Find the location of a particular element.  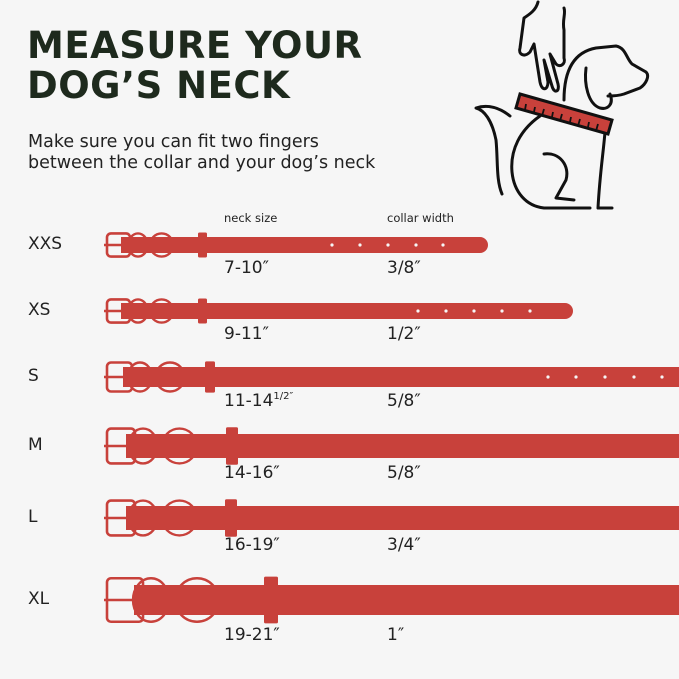

collar-xl is located at coordinates (391, 600).